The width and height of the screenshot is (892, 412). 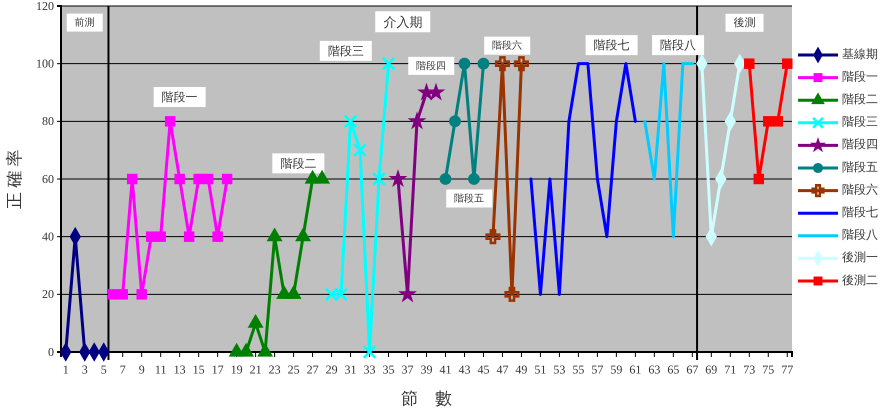 I want to click on legend-label: 階段八, so click(x=860, y=235).